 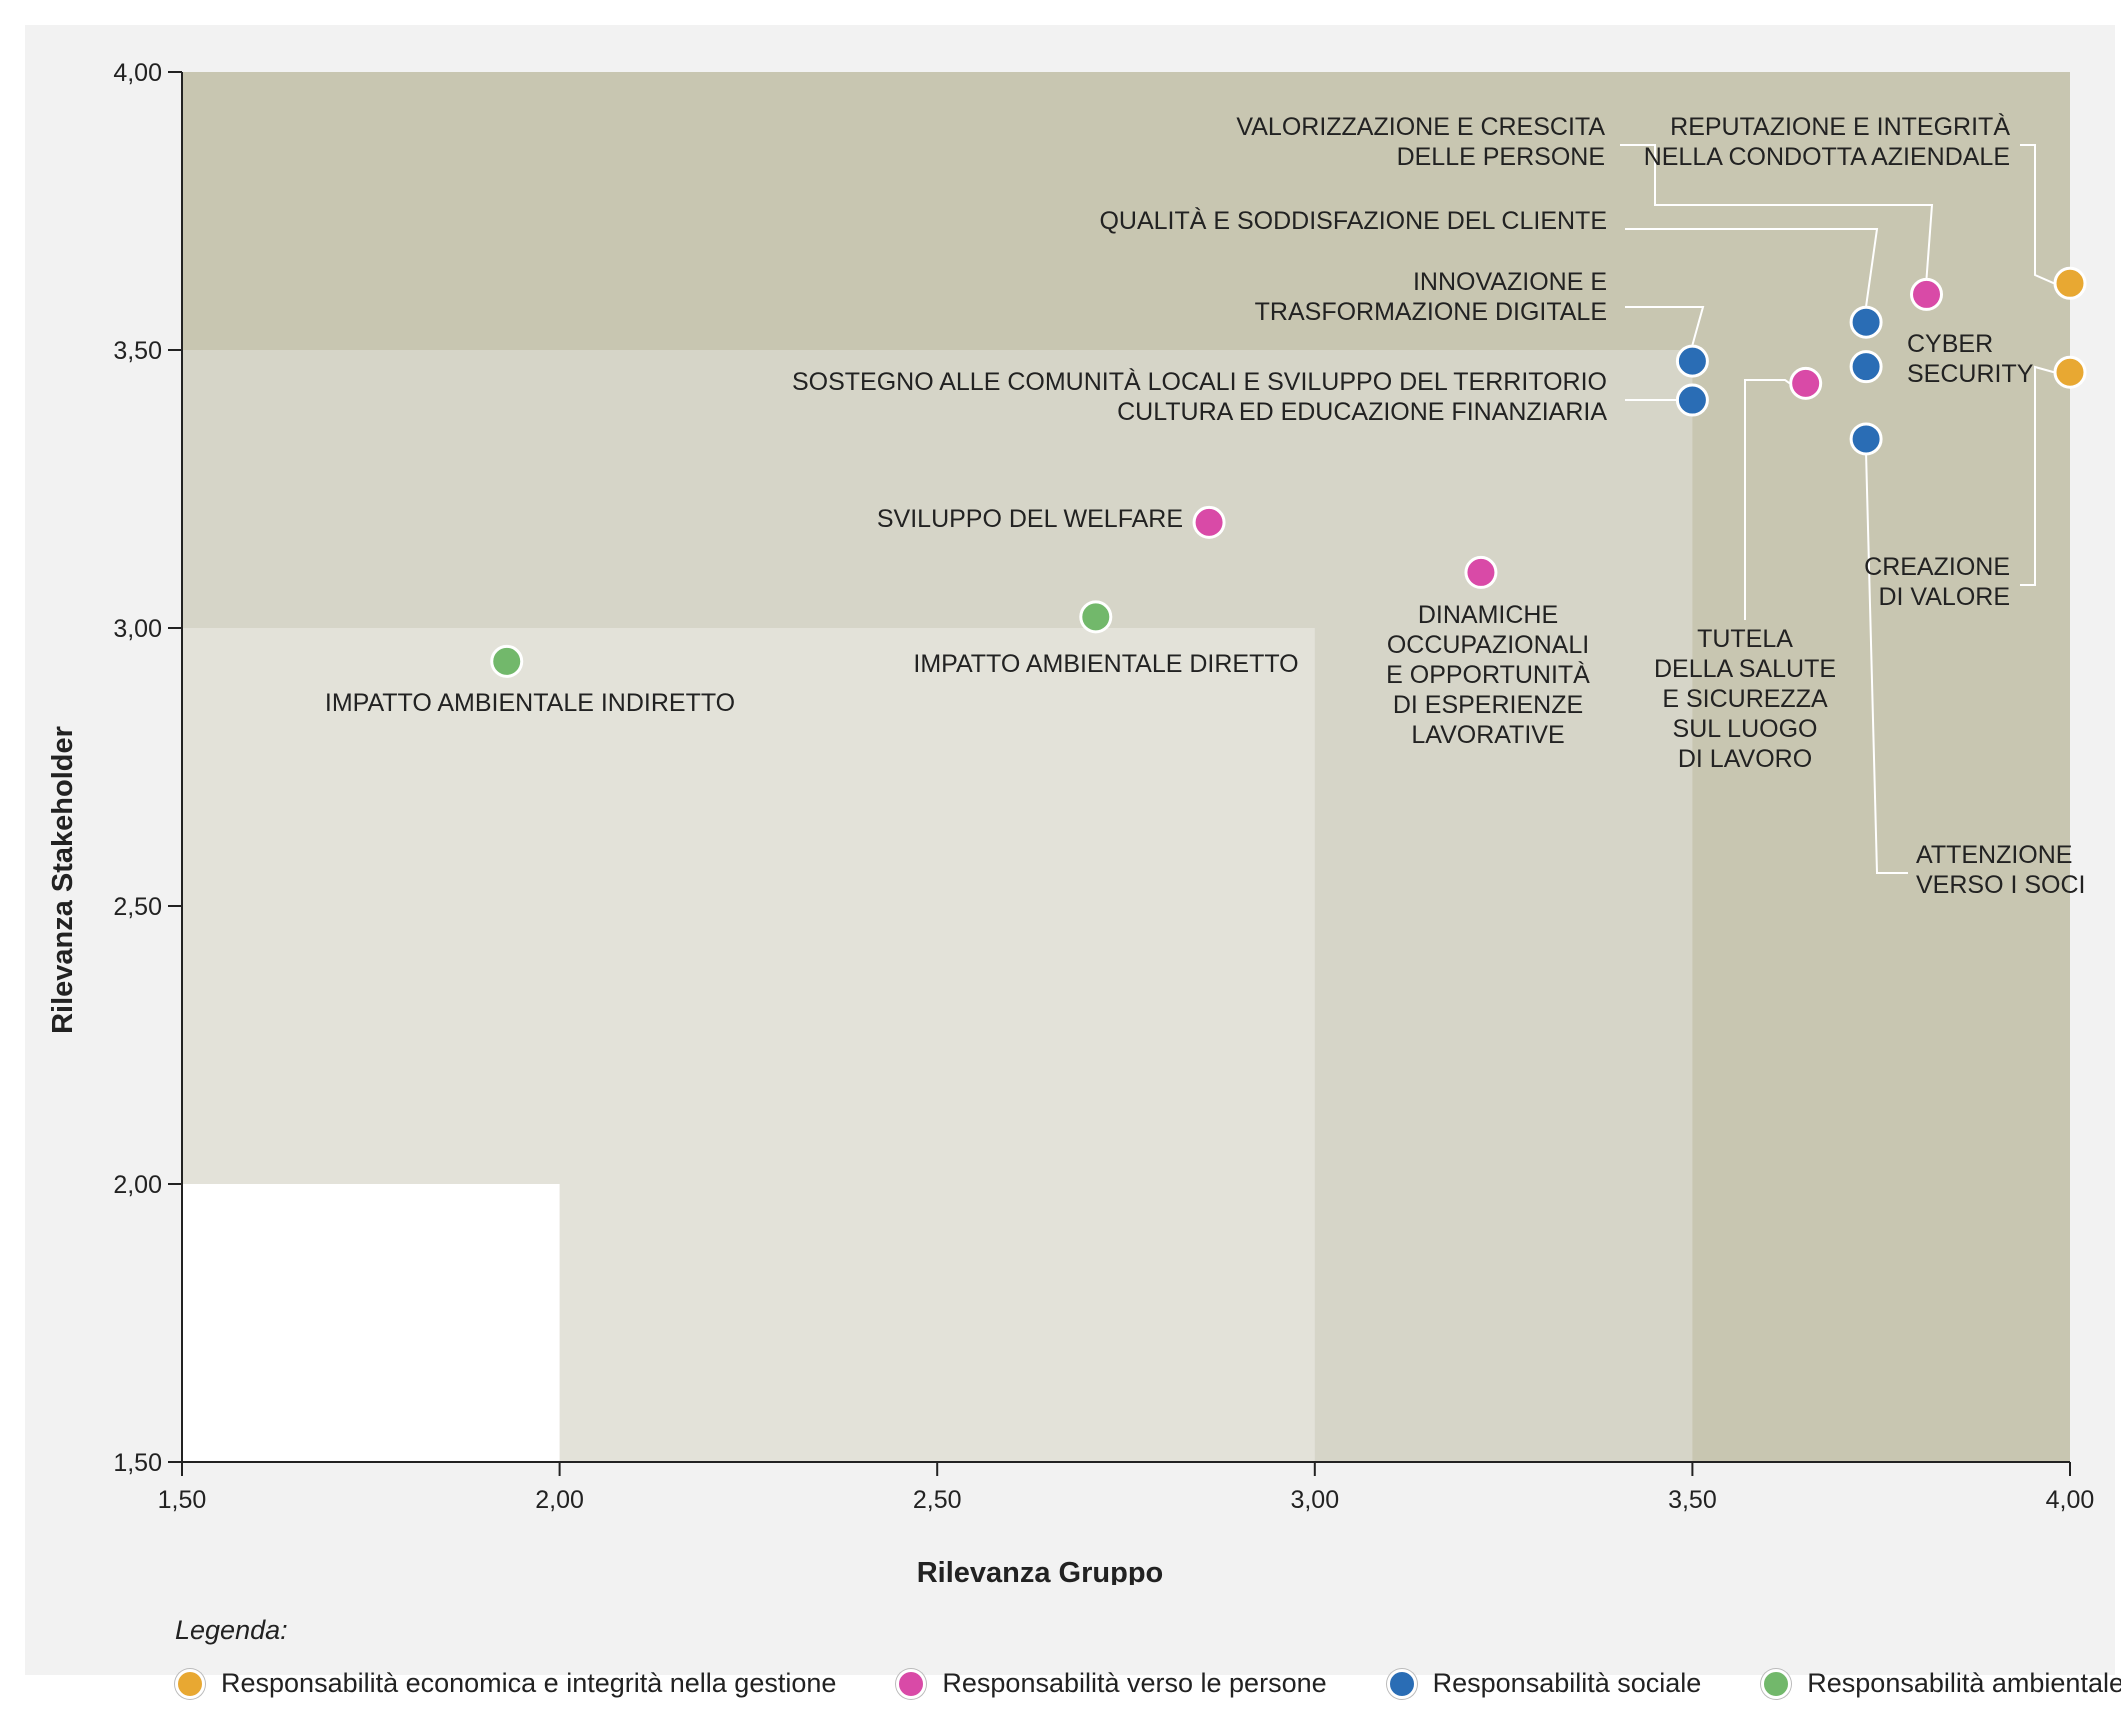 What do you see at coordinates (1488, 645) in the screenshot?
I see `point-label: OCCUPAZIONALI` at bounding box center [1488, 645].